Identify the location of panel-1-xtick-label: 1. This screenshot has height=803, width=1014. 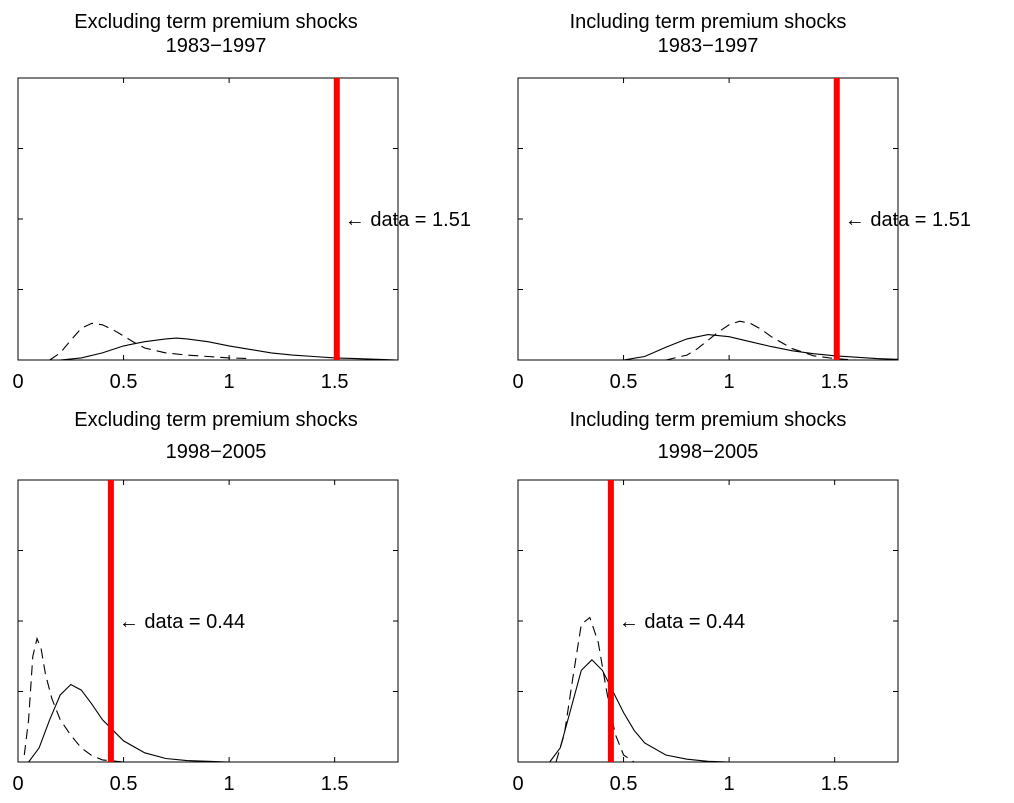
(229, 382).